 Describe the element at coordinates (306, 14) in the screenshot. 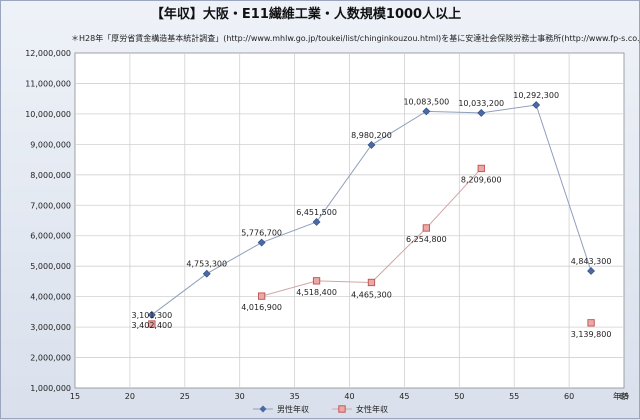

I see `chart-title: 【年収】大阪・E11繊維工業・人数規模1000人以上` at that location.